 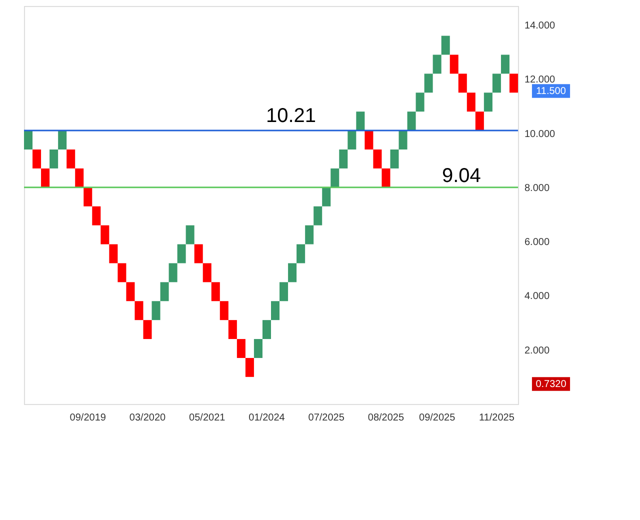 What do you see at coordinates (326, 418) in the screenshot?
I see `x-tick-label: 07/2025` at bounding box center [326, 418].